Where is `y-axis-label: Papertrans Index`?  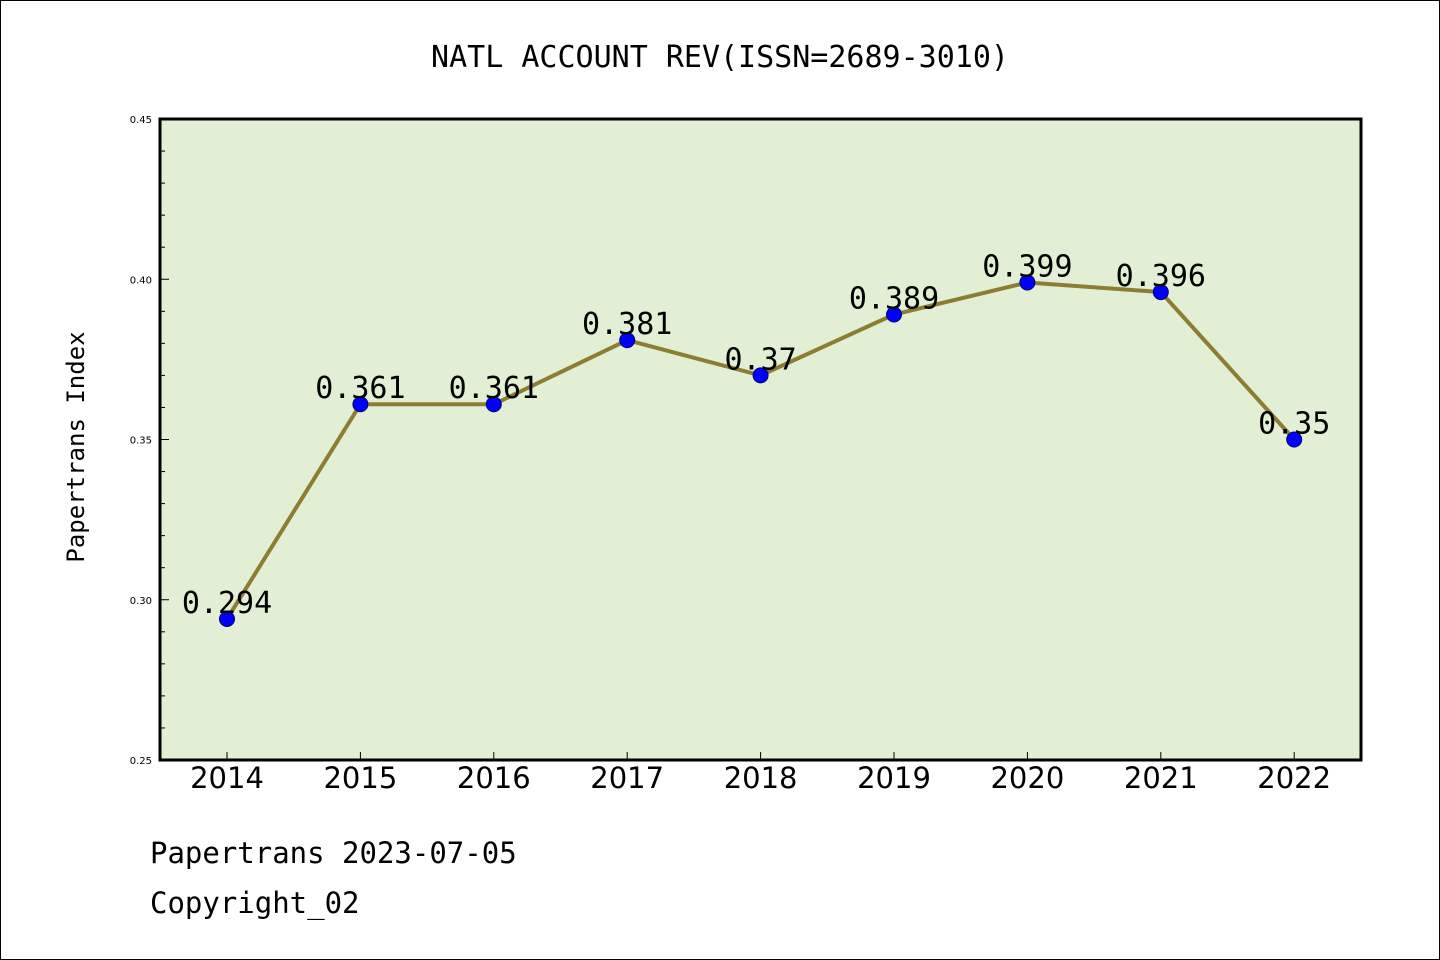 y-axis-label: Papertrans Index is located at coordinates (76, 446).